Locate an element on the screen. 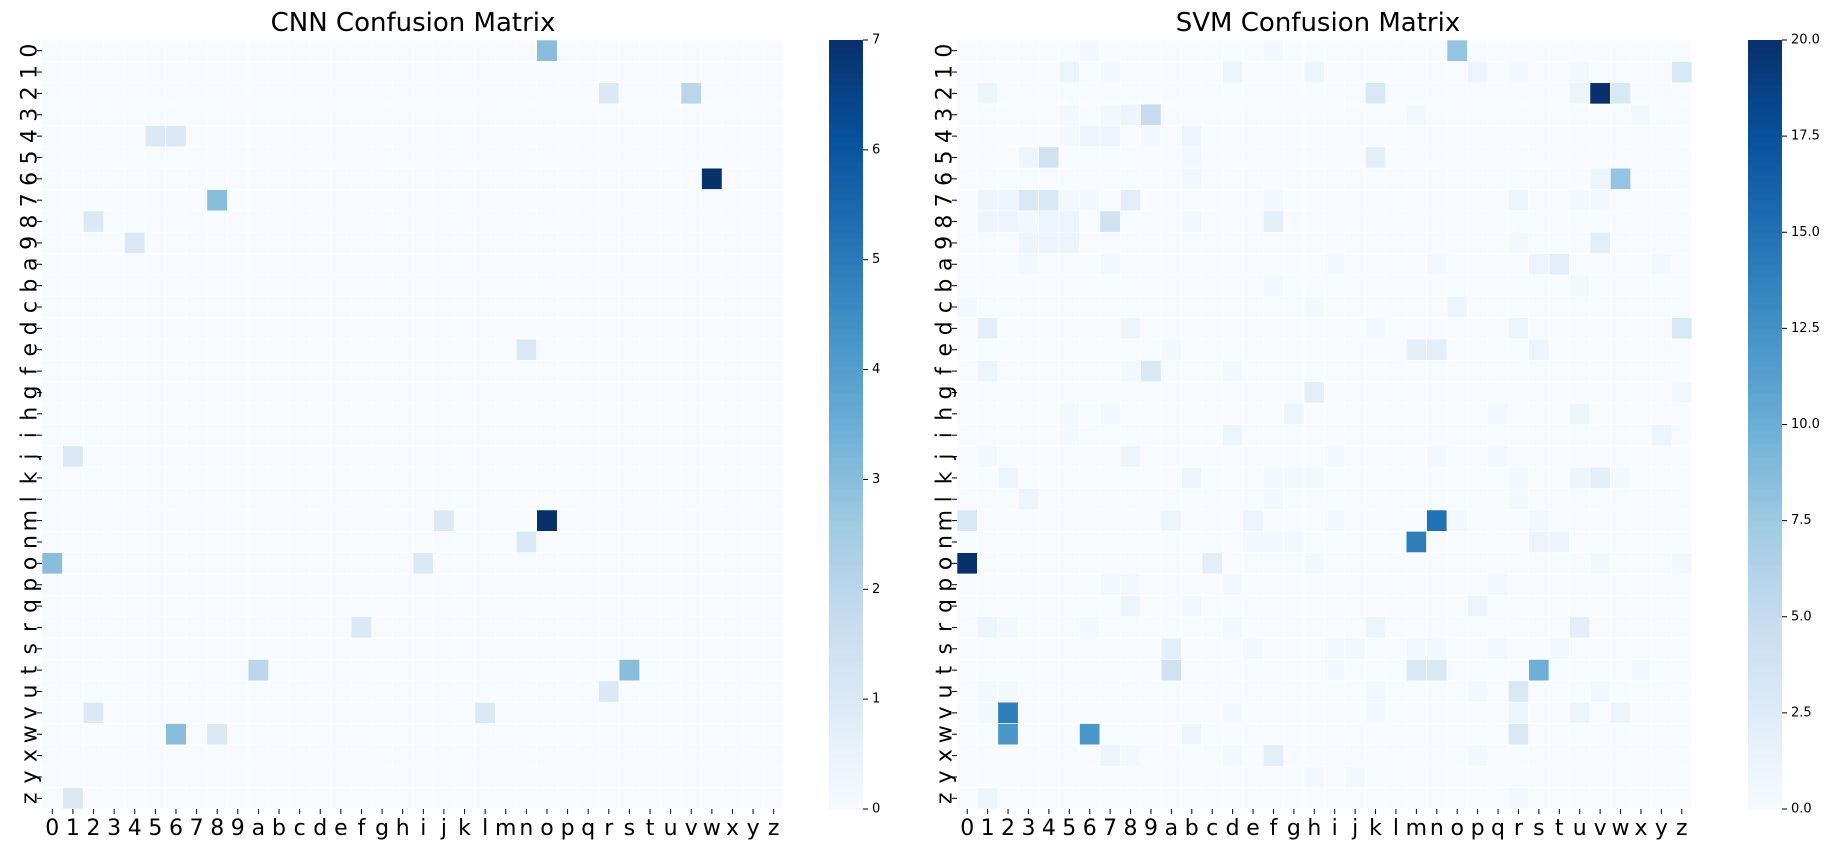 The height and width of the screenshot is (851, 1838). svm-cell-r-o is located at coordinates (1457, 627).